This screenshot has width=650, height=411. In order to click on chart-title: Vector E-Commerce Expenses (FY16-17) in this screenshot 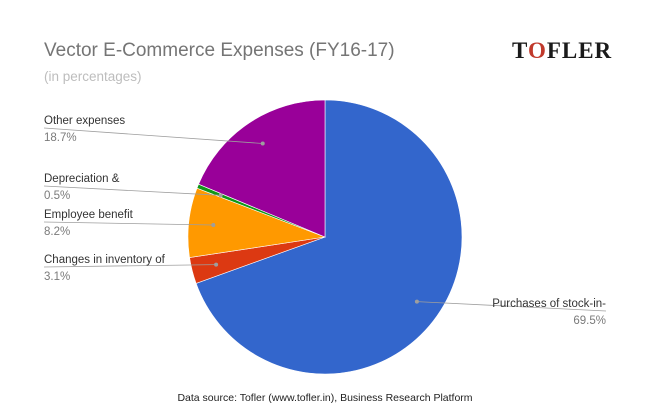, I will do `click(219, 50)`.